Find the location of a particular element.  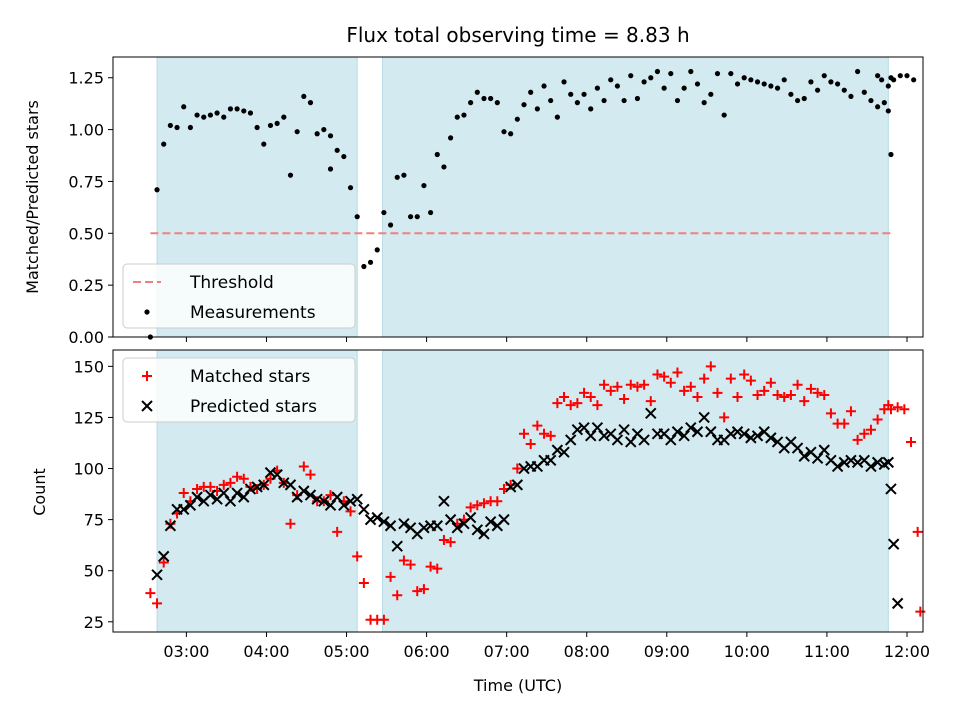

top-legend-box is located at coordinates (239, 296).